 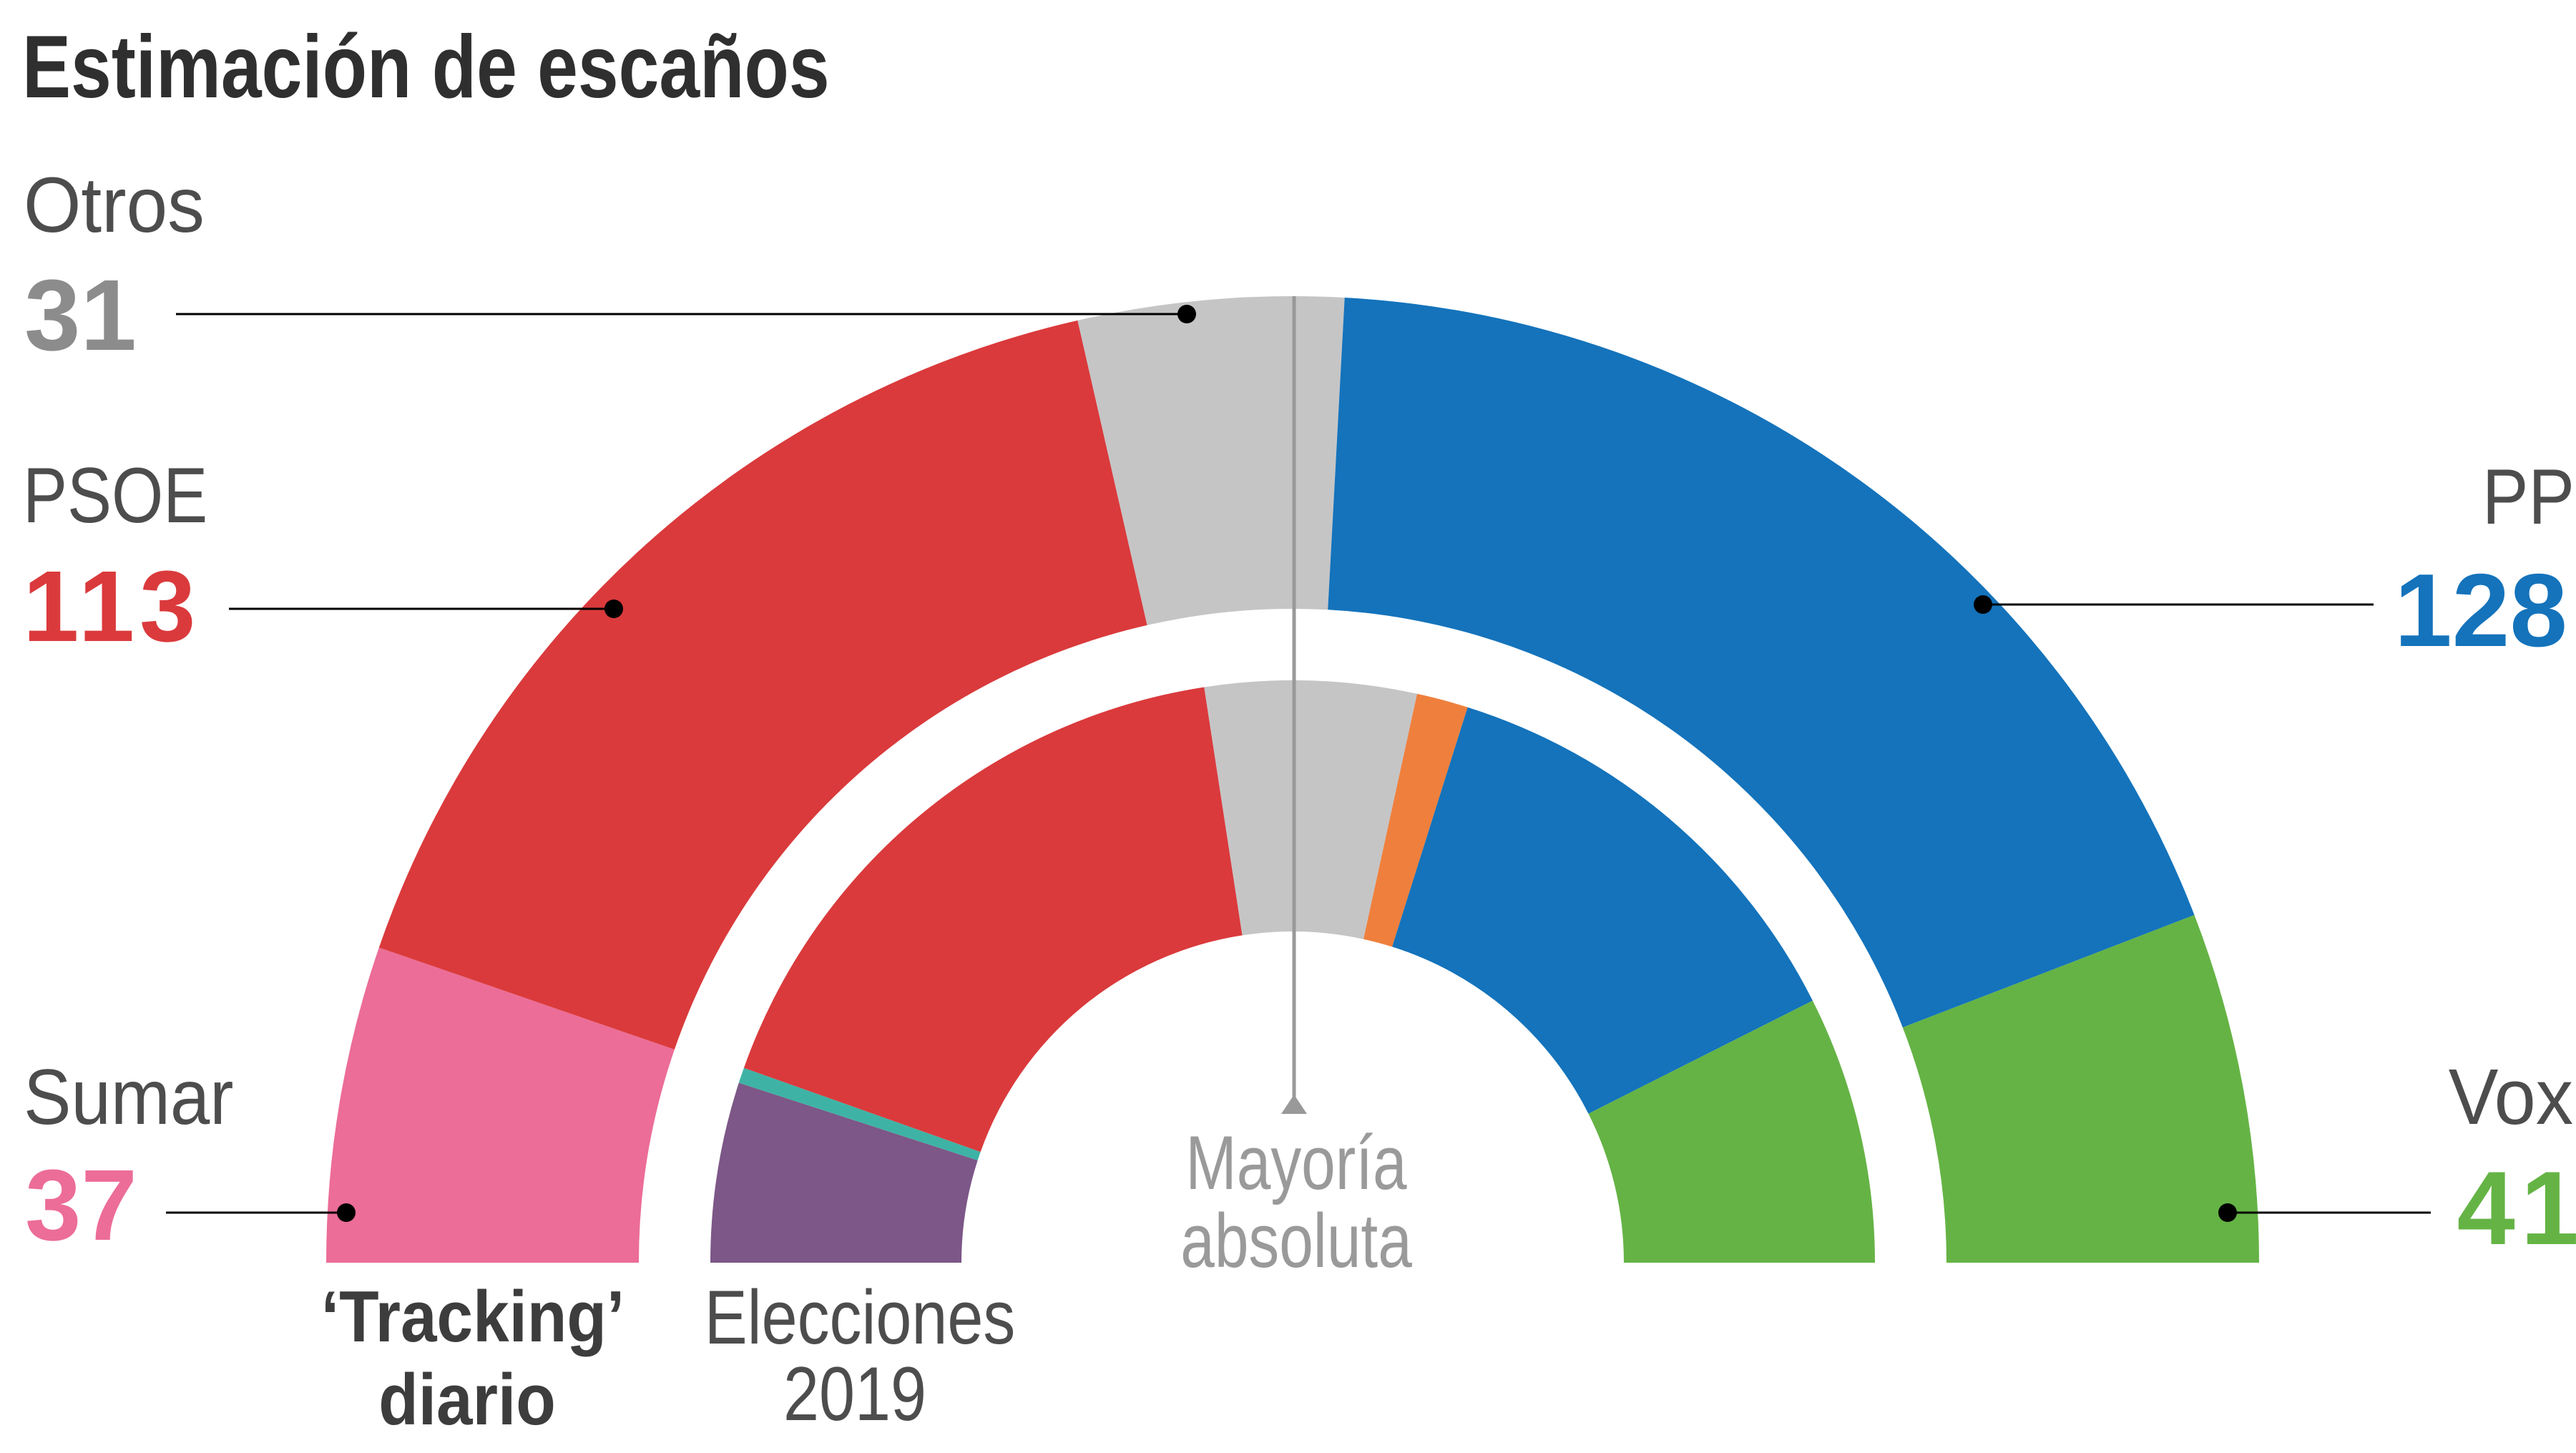 What do you see at coordinates (861, 1318) in the screenshot?
I see `svg-text: Elecciones` at bounding box center [861, 1318].